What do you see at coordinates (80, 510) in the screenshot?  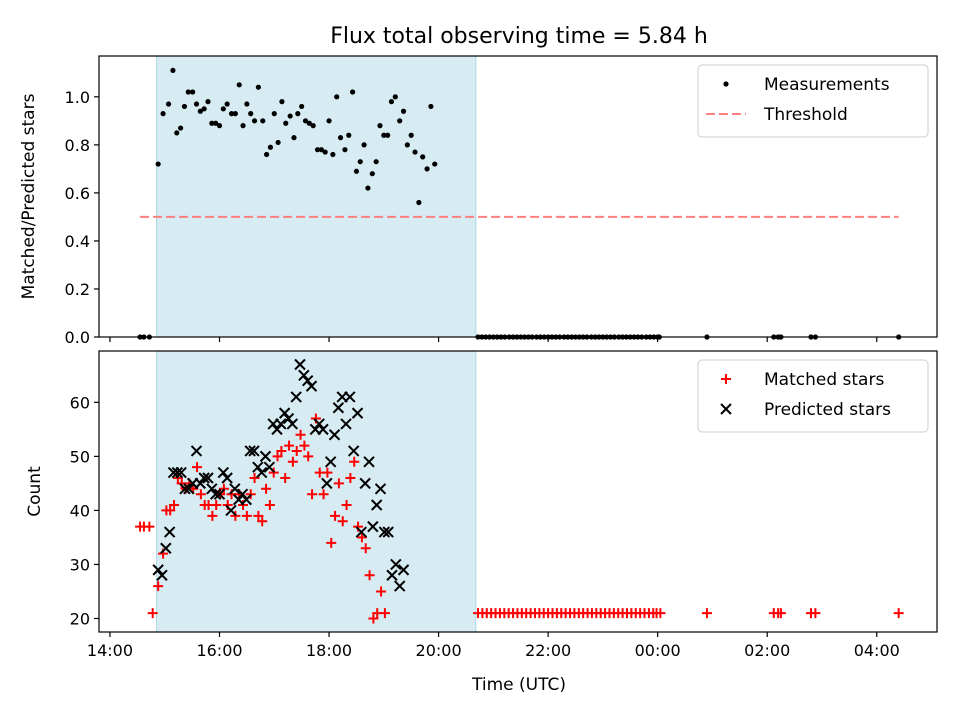 I see `y-tick-label: 40` at bounding box center [80, 510].